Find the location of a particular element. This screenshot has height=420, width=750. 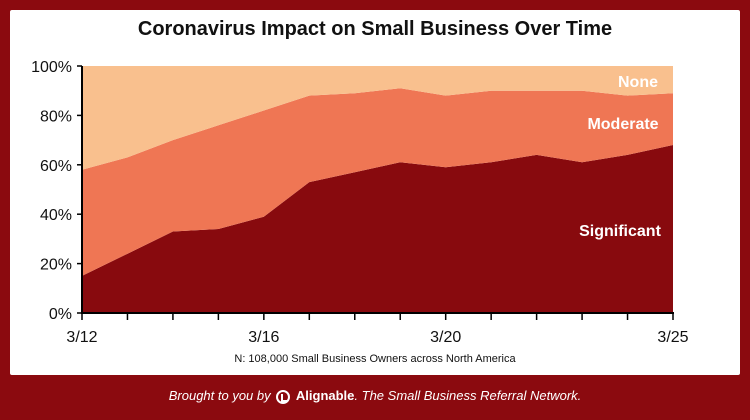

footer-brand: Alignable is located at coordinates (325, 395).